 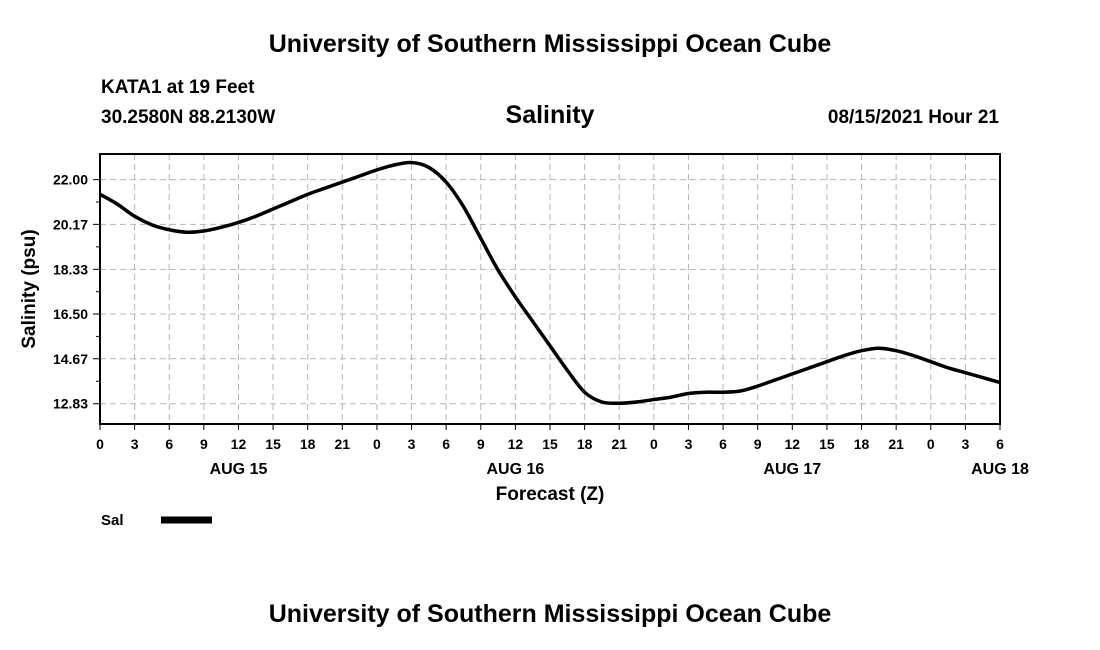 What do you see at coordinates (70, 314) in the screenshot?
I see `y-tick-label: 16.50` at bounding box center [70, 314].